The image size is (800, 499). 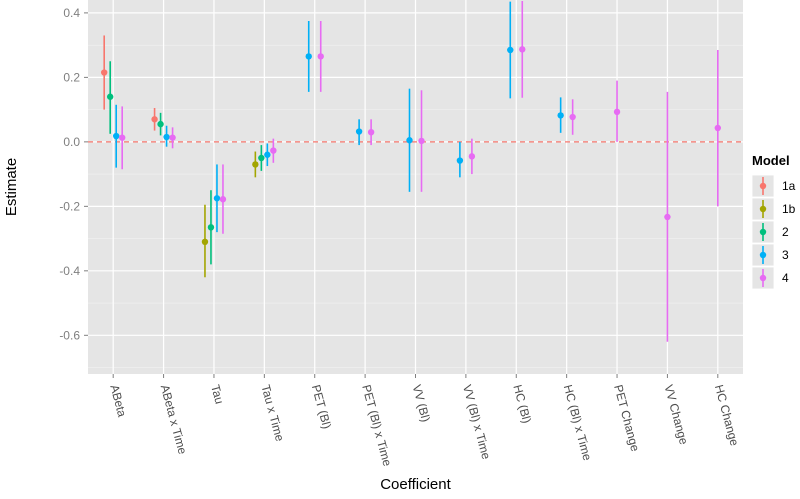 I want to click on legend-label-4: 4, so click(x=785, y=278).